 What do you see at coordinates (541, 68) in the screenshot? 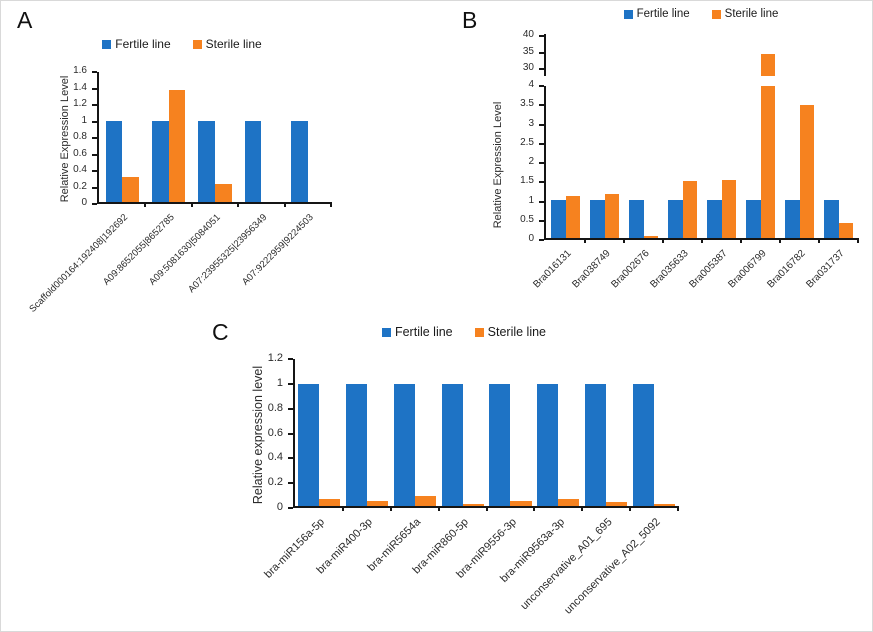
I see `y-tick-mark-upper` at bounding box center [541, 68].